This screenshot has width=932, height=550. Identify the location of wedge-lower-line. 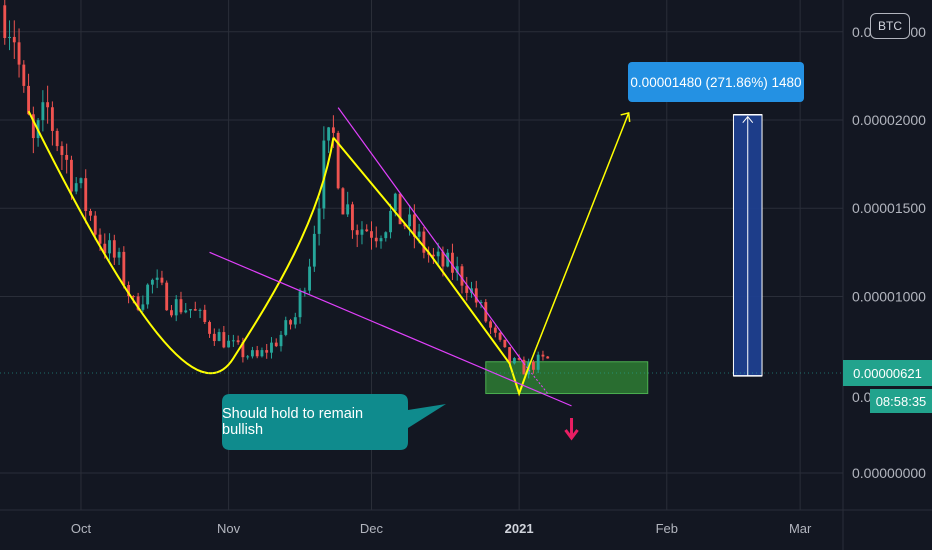
(390, 329).